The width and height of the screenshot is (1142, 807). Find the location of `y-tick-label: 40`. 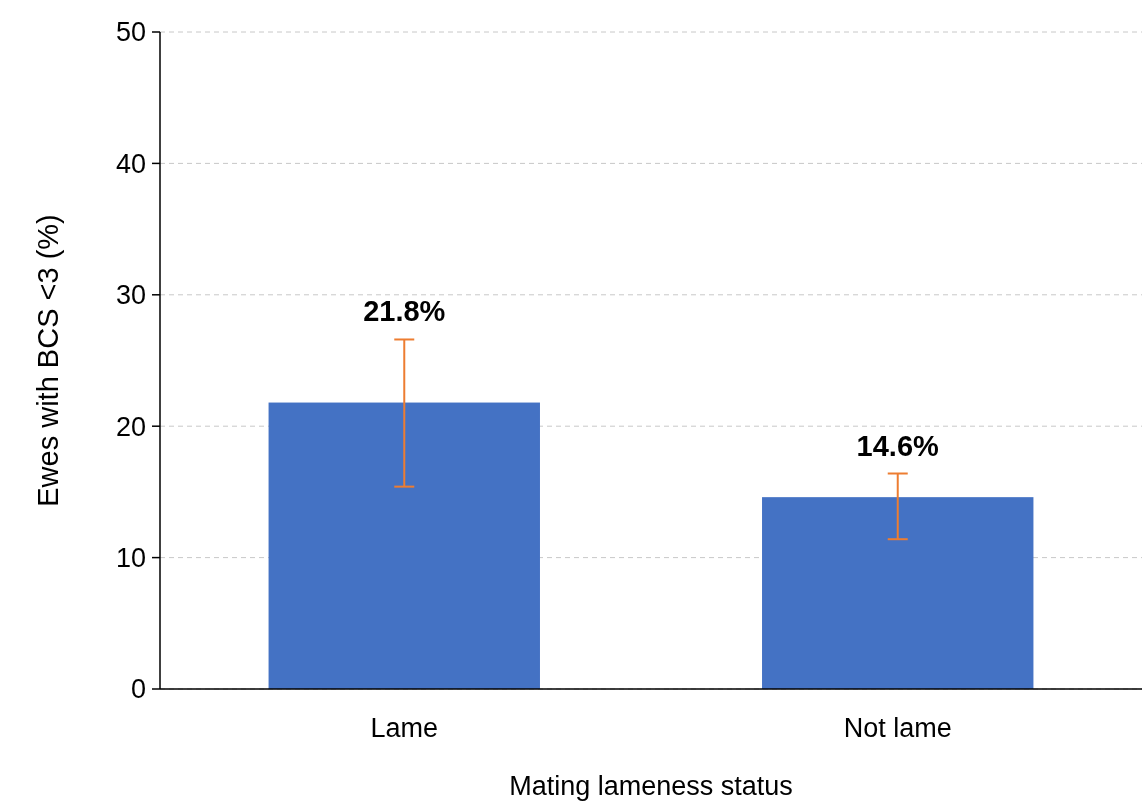

y-tick-label: 40 is located at coordinates (130, 163).